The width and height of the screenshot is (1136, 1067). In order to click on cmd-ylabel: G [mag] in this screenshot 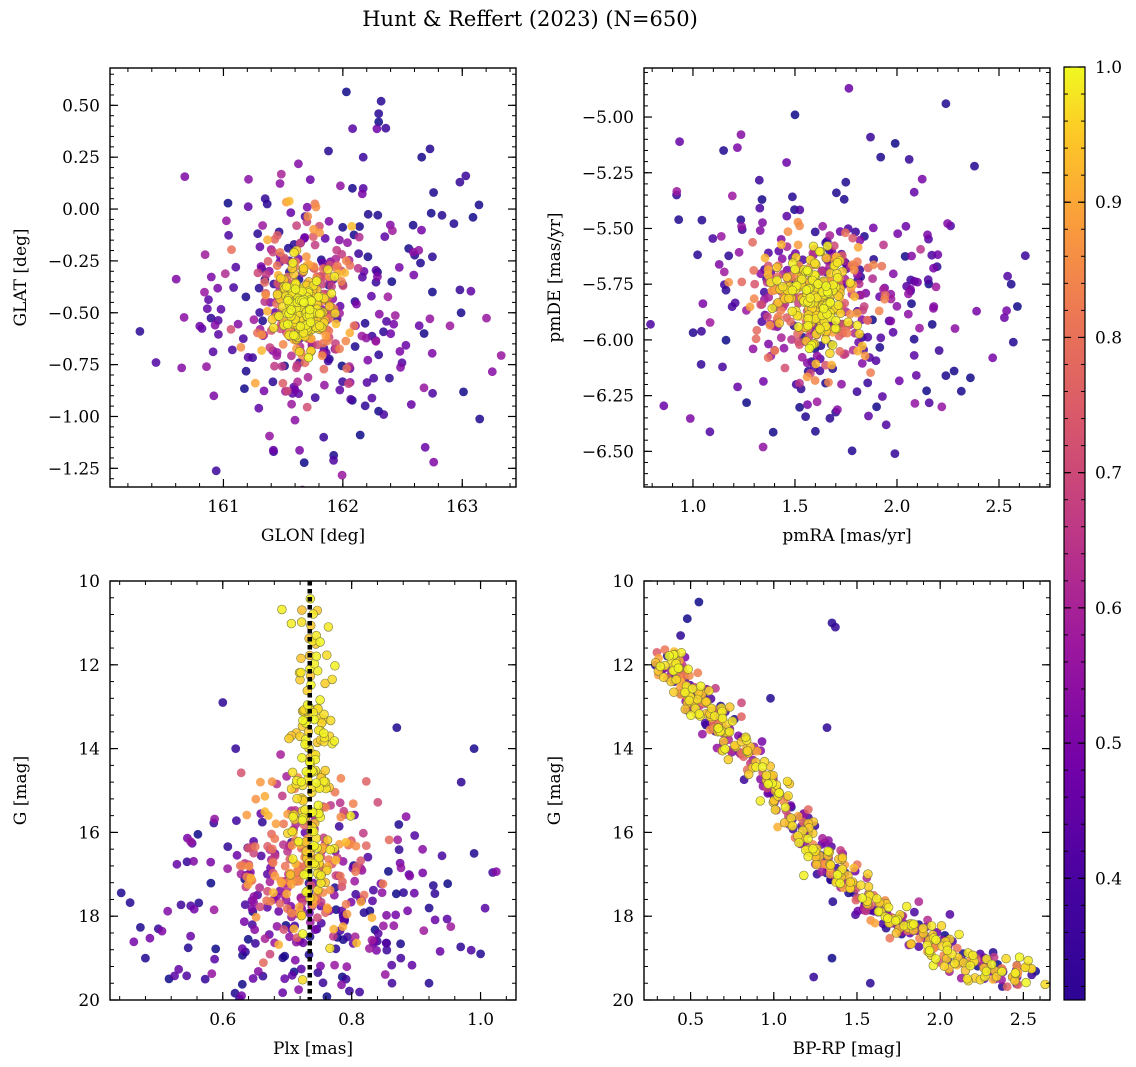, I will do `click(555, 790)`.